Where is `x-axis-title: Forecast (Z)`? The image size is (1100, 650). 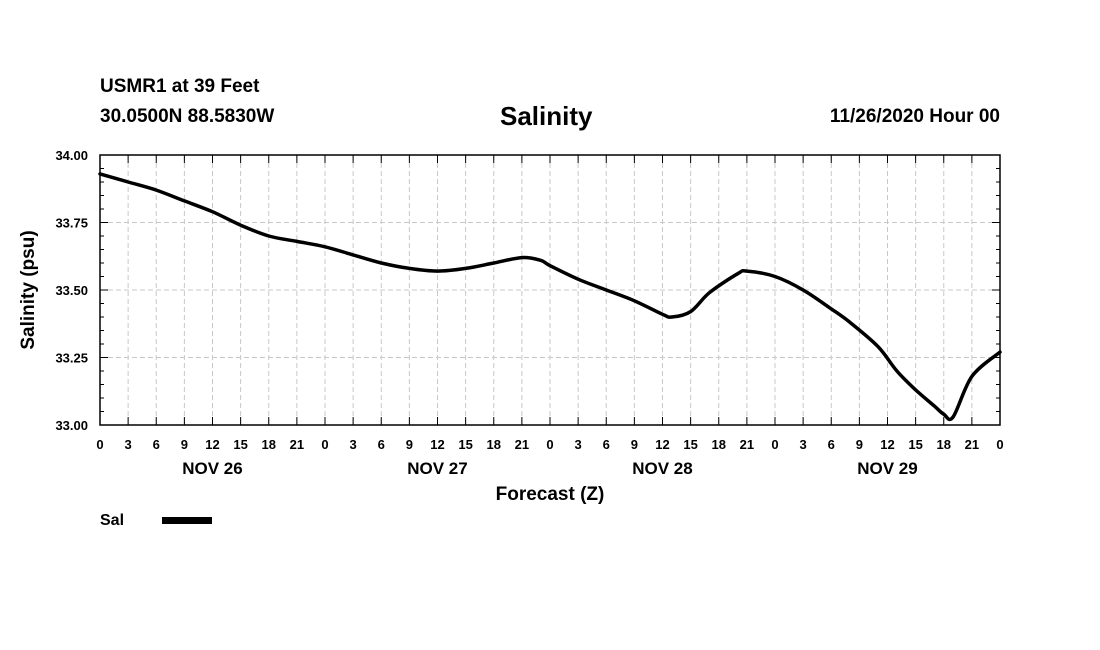
x-axis-title: Forecast (Z) is located at coordinates (550, 494).